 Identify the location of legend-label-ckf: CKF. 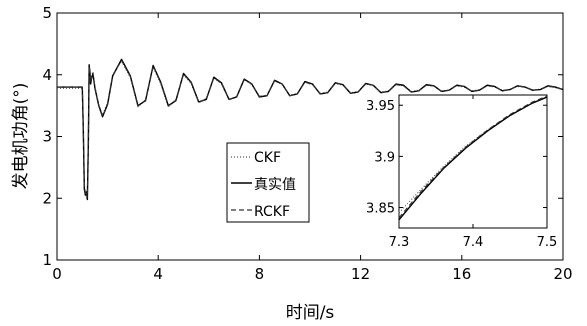
(267, 158).